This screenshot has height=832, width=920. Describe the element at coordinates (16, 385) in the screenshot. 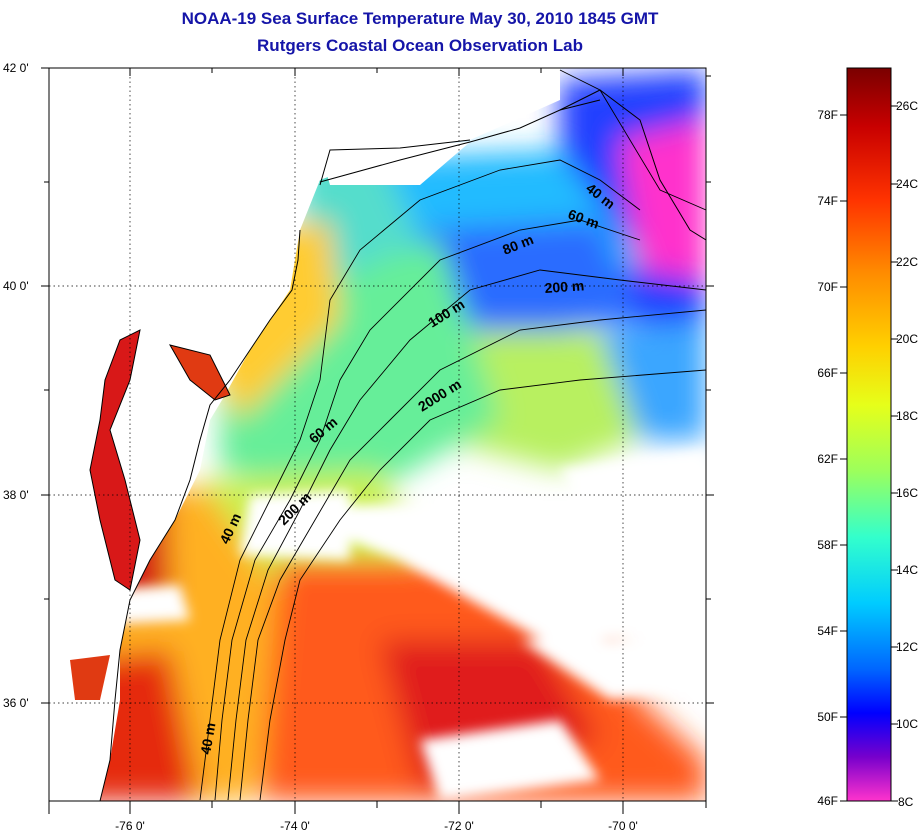

I see `latitude-labels: 42 0' 40 0' 38 0' 36 0'` at that location.